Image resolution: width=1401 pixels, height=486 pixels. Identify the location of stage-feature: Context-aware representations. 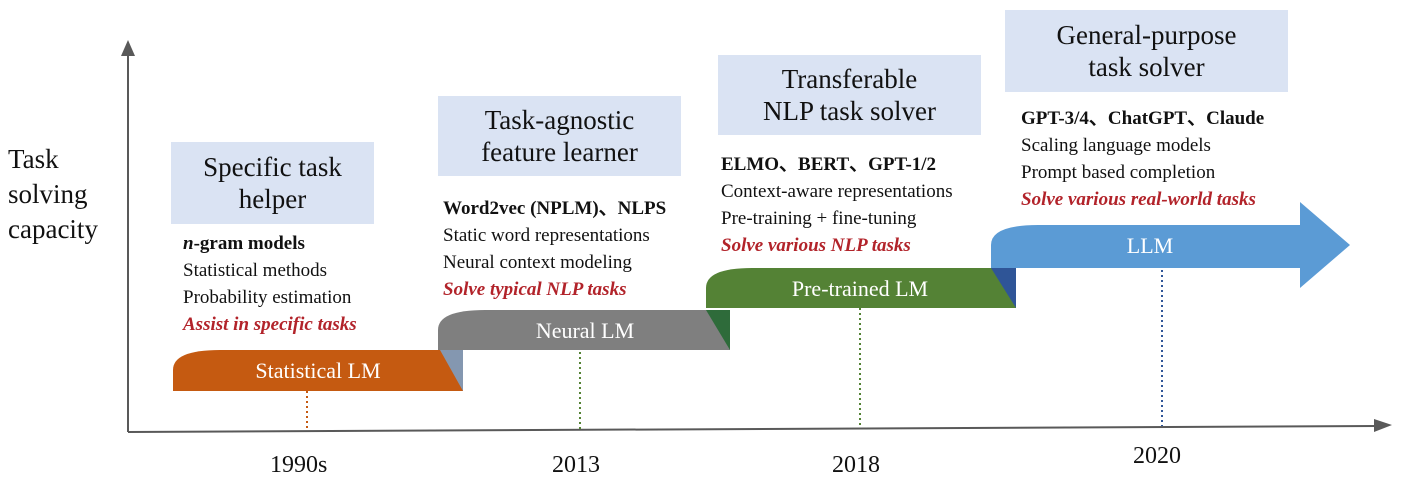
(837, 191).